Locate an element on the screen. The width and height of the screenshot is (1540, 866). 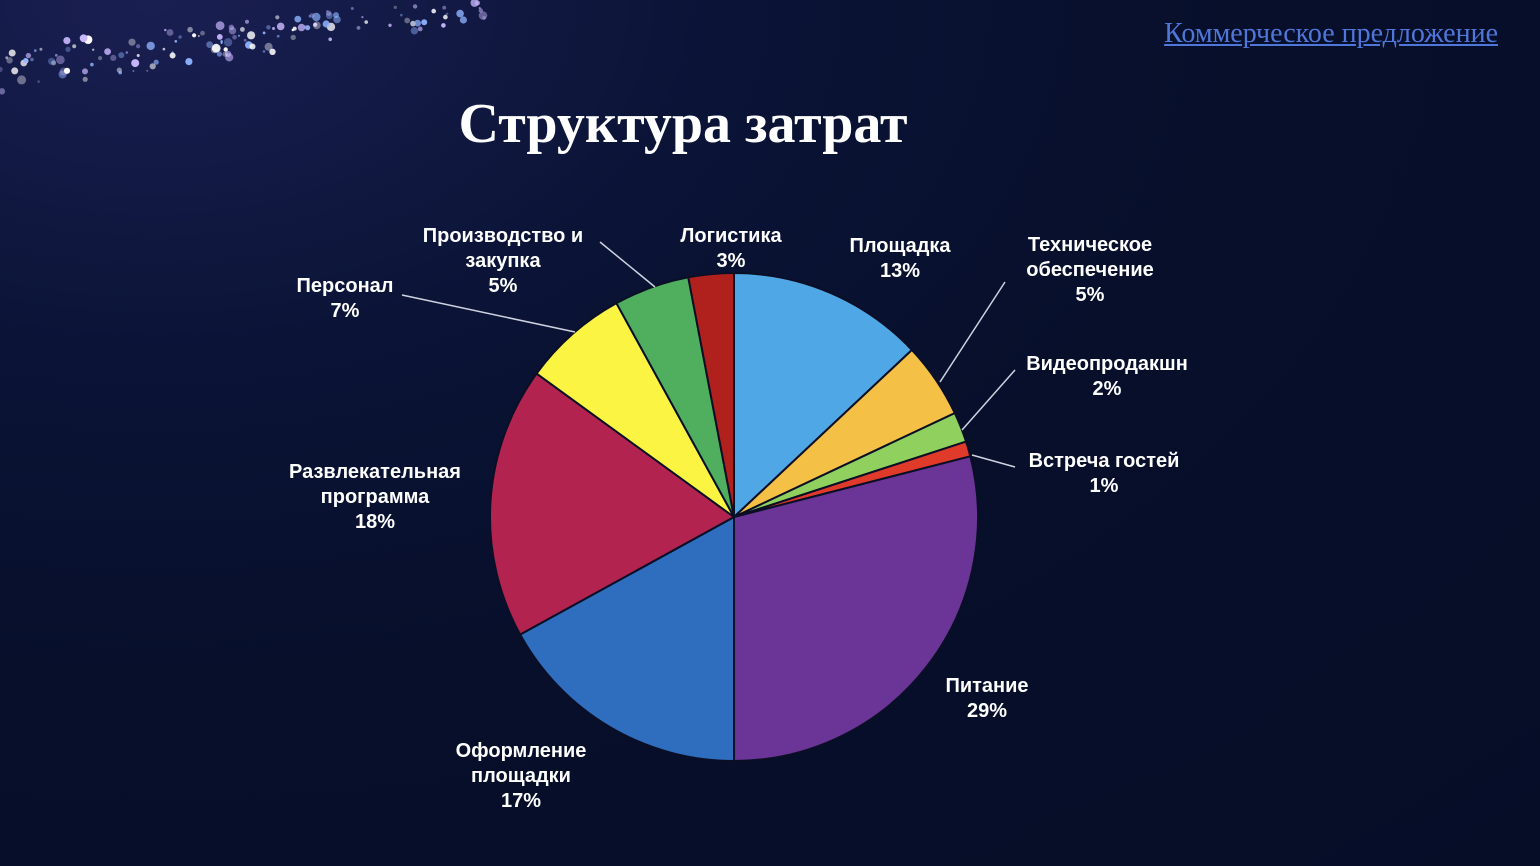
slice-label-10: Логистика 3% is located at coordinates (731, 248).